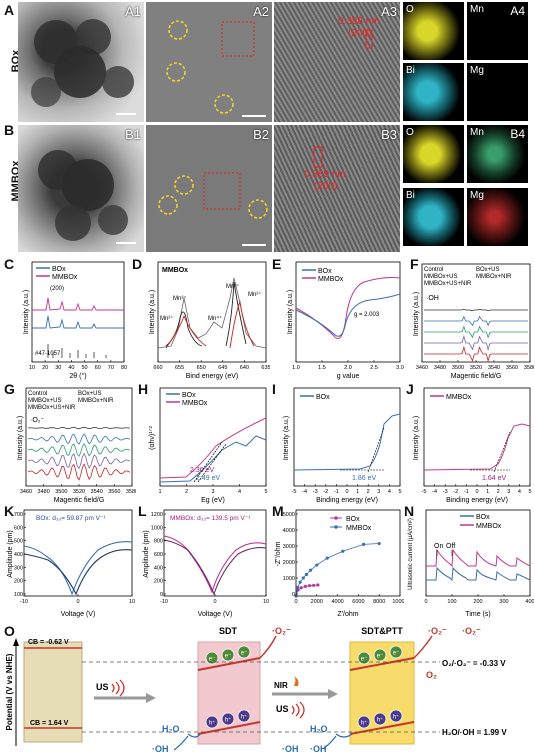 The image size is (535, 755). I want to click on l-ytick: 800, so click(158, 542).